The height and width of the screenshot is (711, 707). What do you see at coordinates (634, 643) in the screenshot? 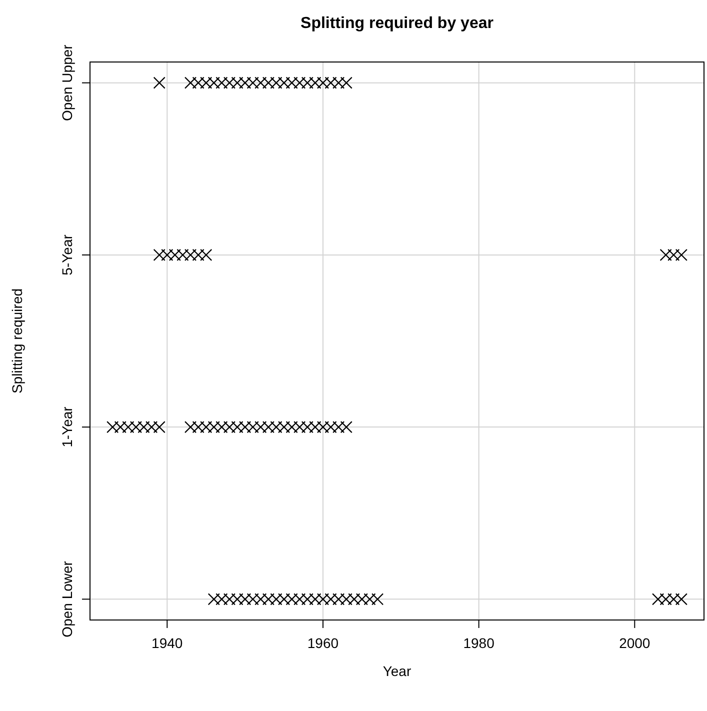
I see `x-tick-label: 2000` at bounding box center [634, 643].